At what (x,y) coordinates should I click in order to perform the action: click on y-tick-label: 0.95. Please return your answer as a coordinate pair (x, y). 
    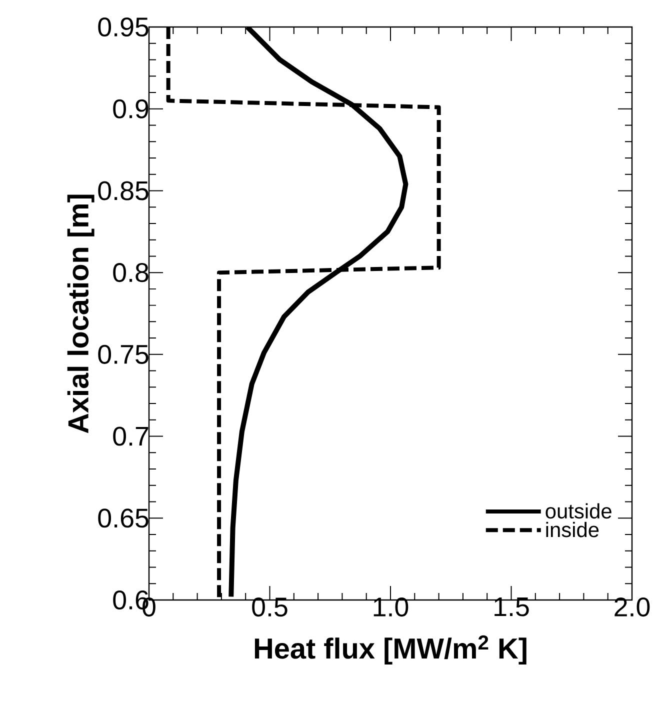
    Looking at the image, I should click on (123, 27).